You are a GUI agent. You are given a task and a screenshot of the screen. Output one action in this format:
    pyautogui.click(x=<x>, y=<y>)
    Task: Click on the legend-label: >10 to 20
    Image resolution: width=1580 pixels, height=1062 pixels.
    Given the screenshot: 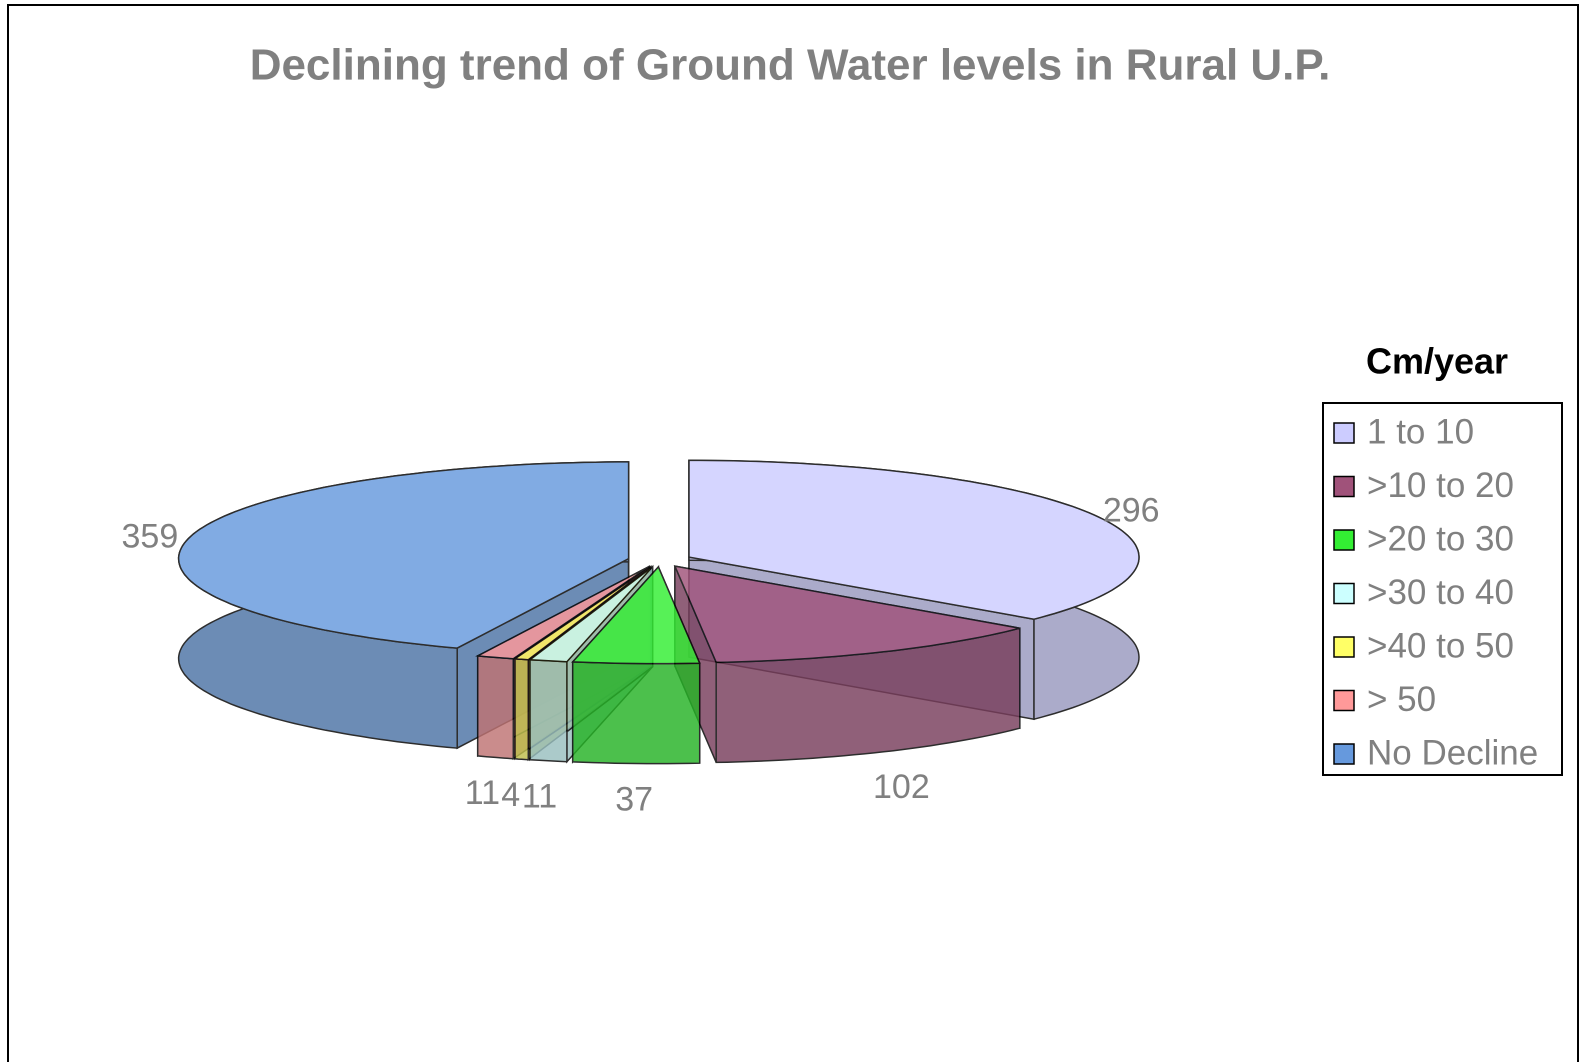 What is the action you would take?
    pyautogui.click(x=1440, y=485)
    